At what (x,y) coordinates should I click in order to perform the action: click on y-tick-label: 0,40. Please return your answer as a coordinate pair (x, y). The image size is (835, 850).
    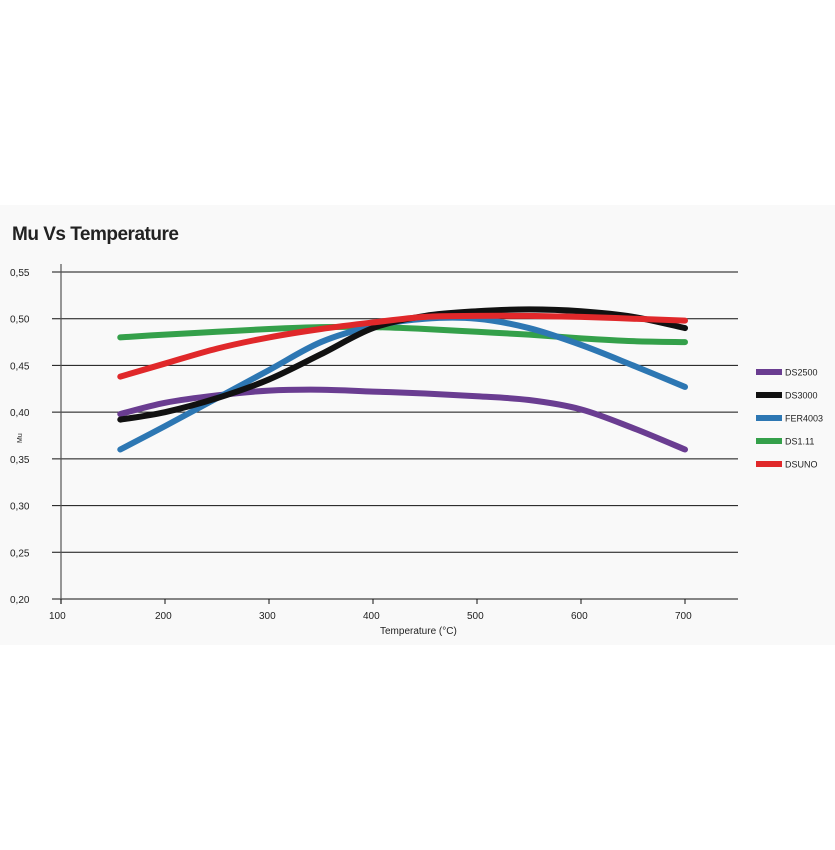
    Looking at the image, I should click on (20, 413).